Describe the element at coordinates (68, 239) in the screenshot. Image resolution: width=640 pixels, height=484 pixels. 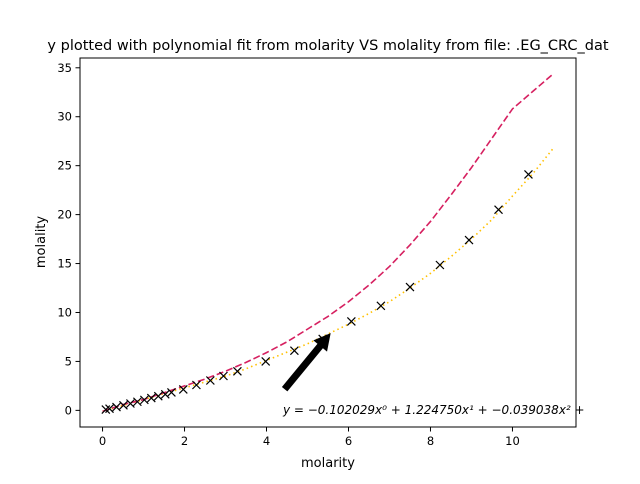
I see `y-axis-ticks: 0 5 10 15 20 25 30 35` at that location.